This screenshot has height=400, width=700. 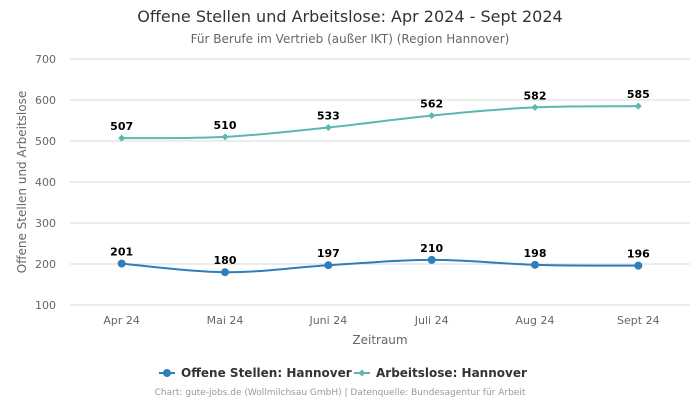 What do you see at coordinates (22, 182) in the screenshot?
I see `y-axis-title: Offene Stellen und Arbeitslose` at bounding box center [22, 182].